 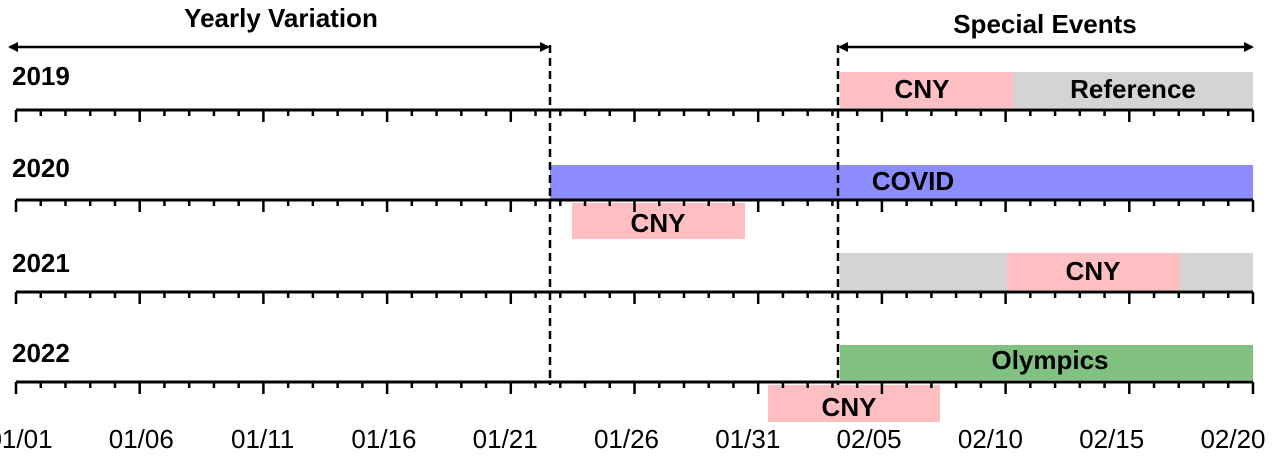 I want to click on year-label: 2019, so click(x=41, y=76).